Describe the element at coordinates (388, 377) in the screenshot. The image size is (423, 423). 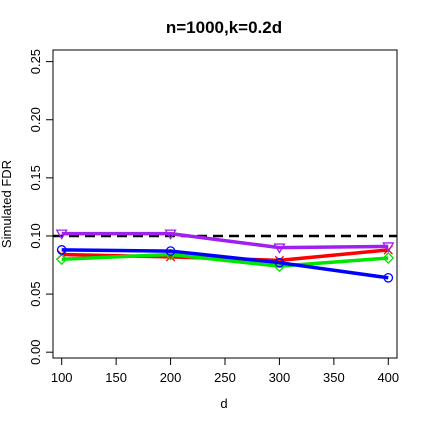
I see `x-tick-label: 400` at that location.